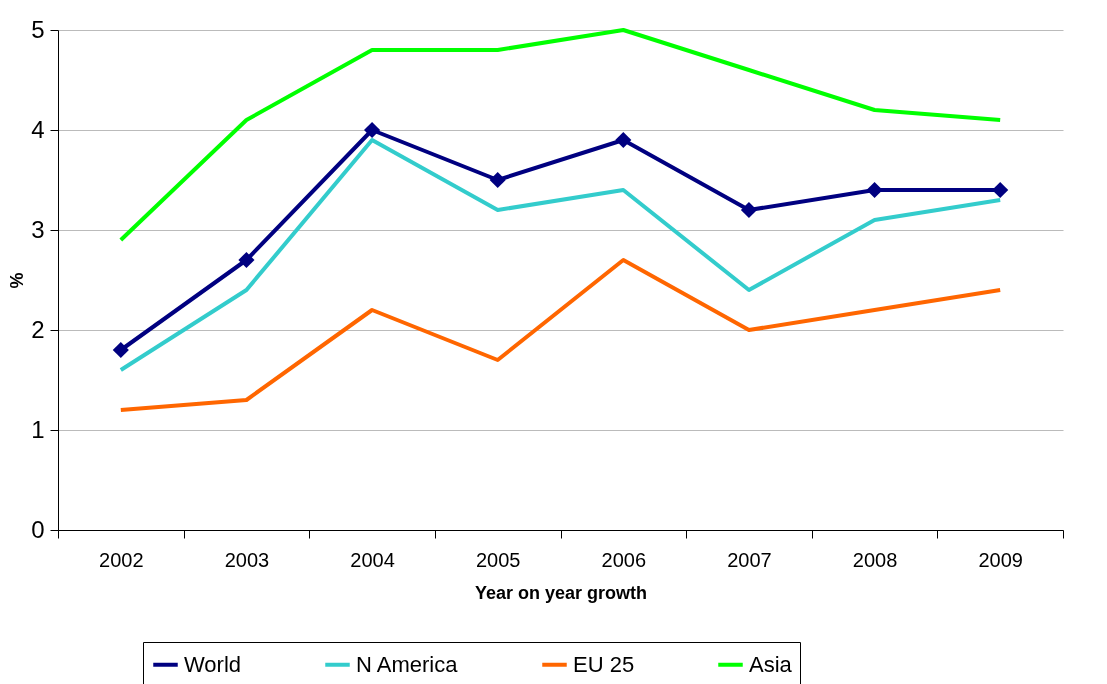 The width and height of the screenshot is (1107, 684). Describe the element at coordinates (38, 529) in the screenshot. I see `y-tick-label: 0` at that location.